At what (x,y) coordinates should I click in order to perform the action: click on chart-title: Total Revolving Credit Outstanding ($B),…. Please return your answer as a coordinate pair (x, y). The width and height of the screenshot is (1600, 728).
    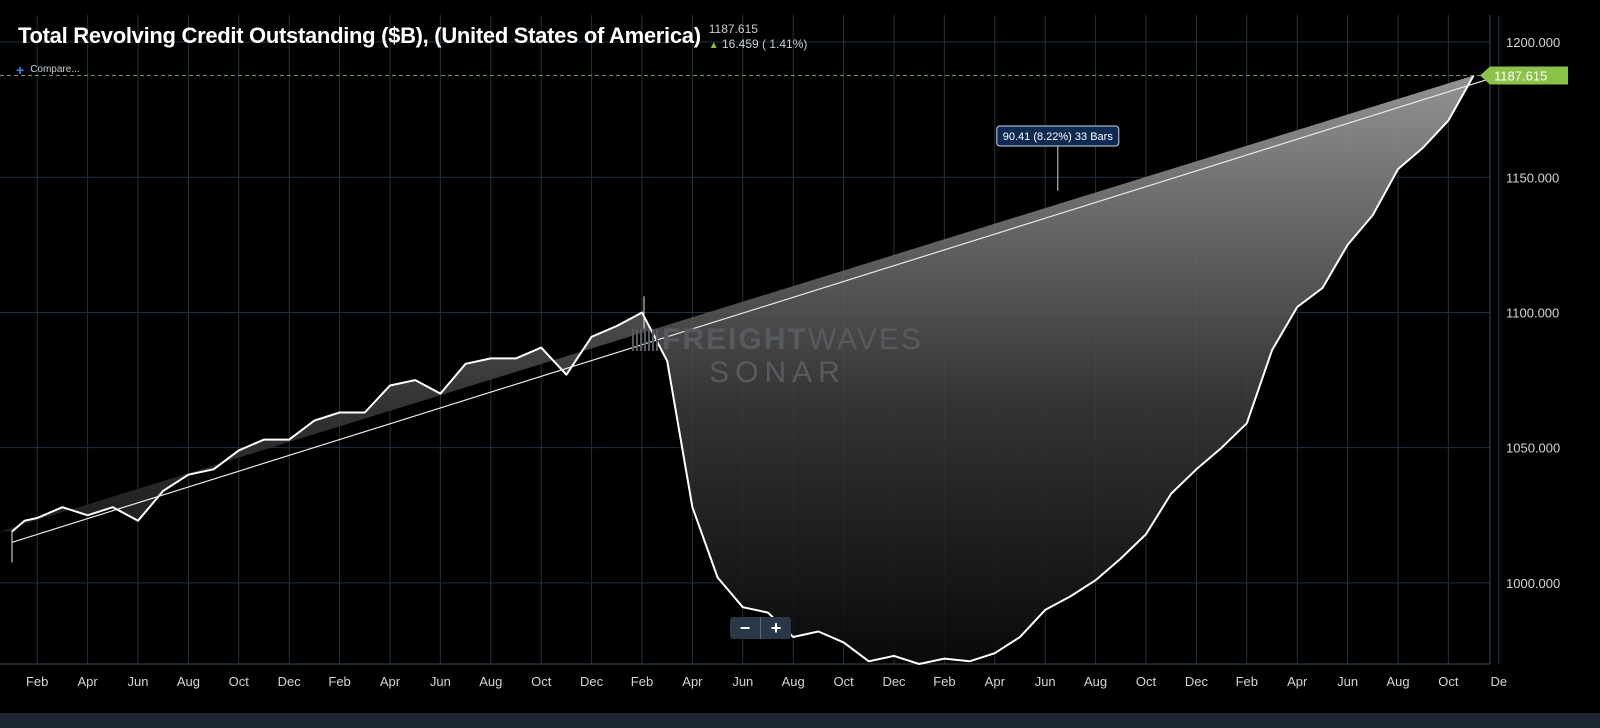
    Looking at the image, I should click on (359, 35).